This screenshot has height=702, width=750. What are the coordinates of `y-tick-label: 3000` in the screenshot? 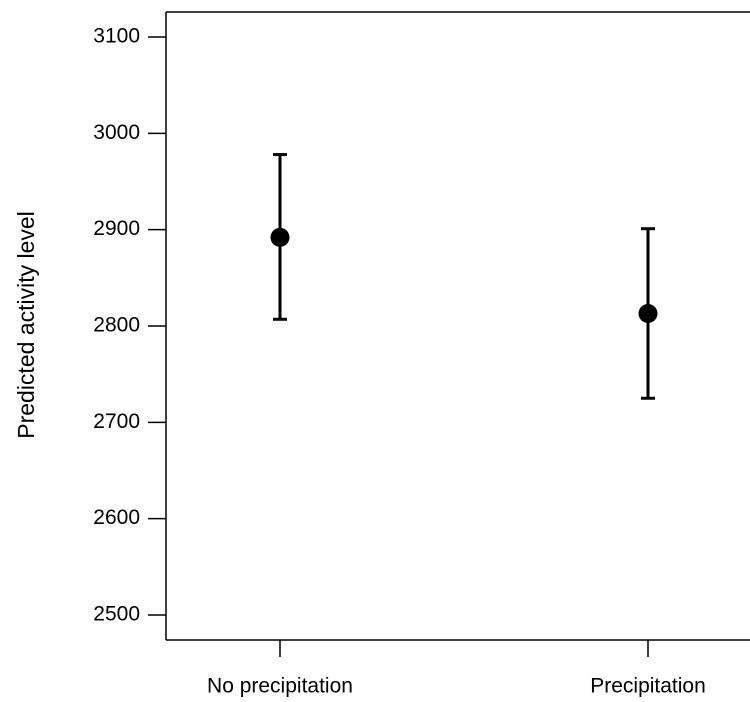 It's located at (116, 132).